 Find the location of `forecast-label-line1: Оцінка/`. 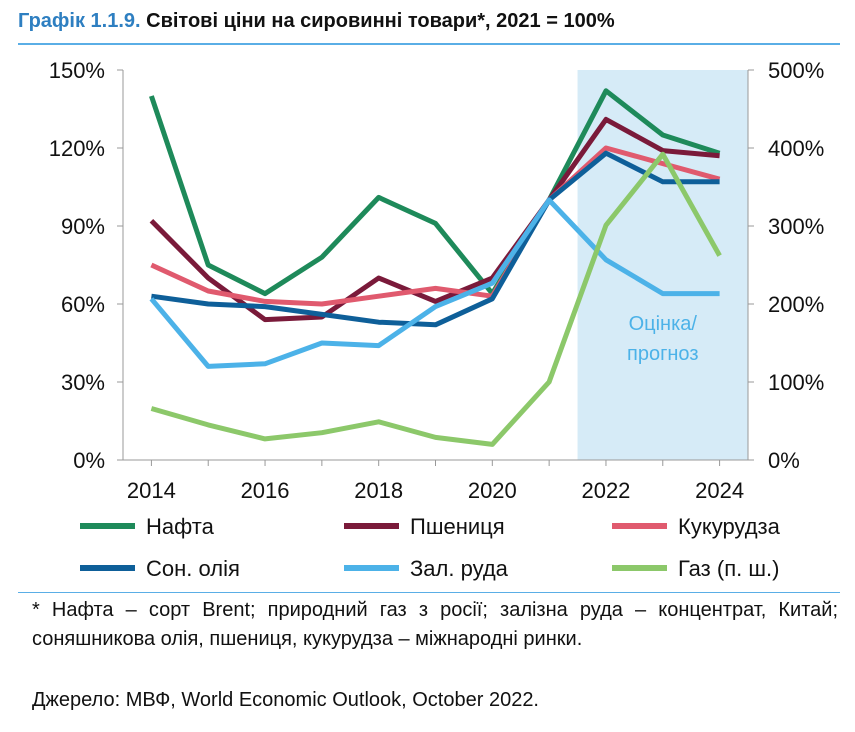

forecast-label-line1: Оцінка/ is located at coordinates (663, 324).